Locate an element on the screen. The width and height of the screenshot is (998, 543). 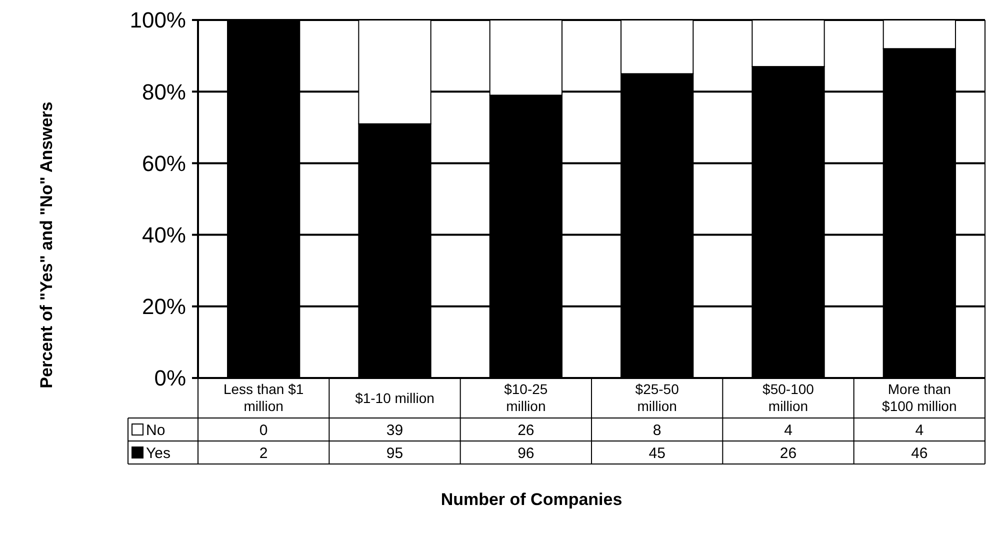
y-tick-label: 40% is located at coordinates (164, 235).